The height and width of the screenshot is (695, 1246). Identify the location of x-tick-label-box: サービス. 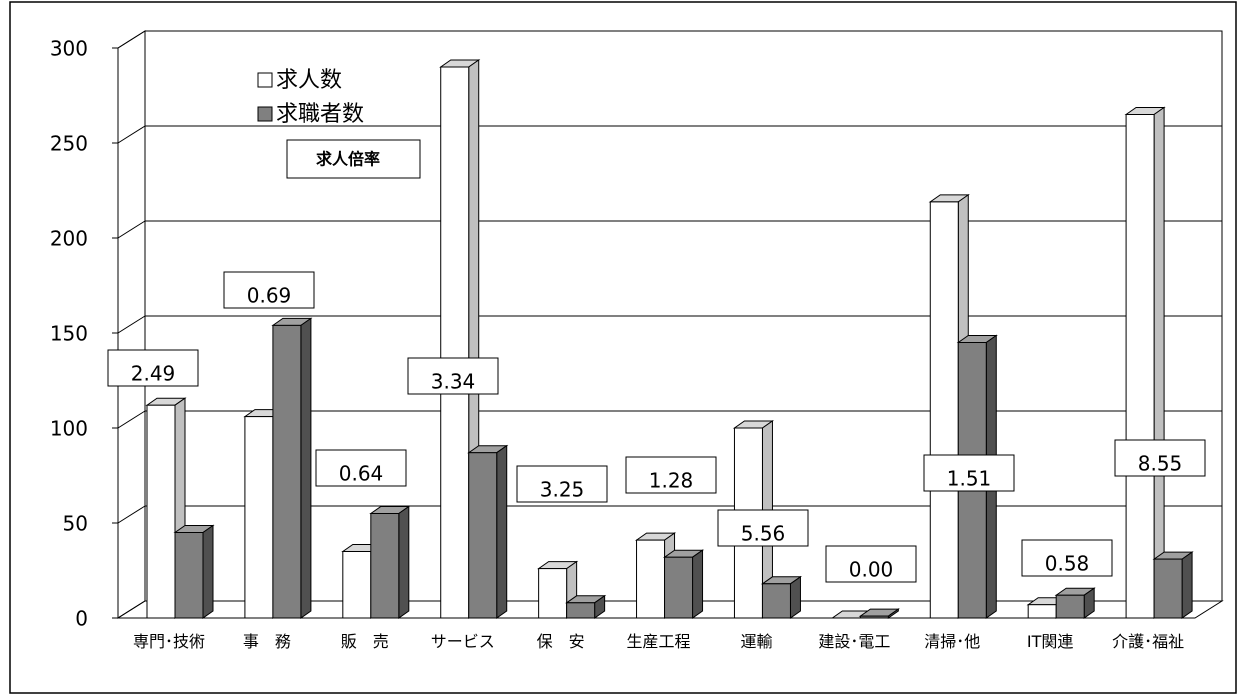
(463, 641).